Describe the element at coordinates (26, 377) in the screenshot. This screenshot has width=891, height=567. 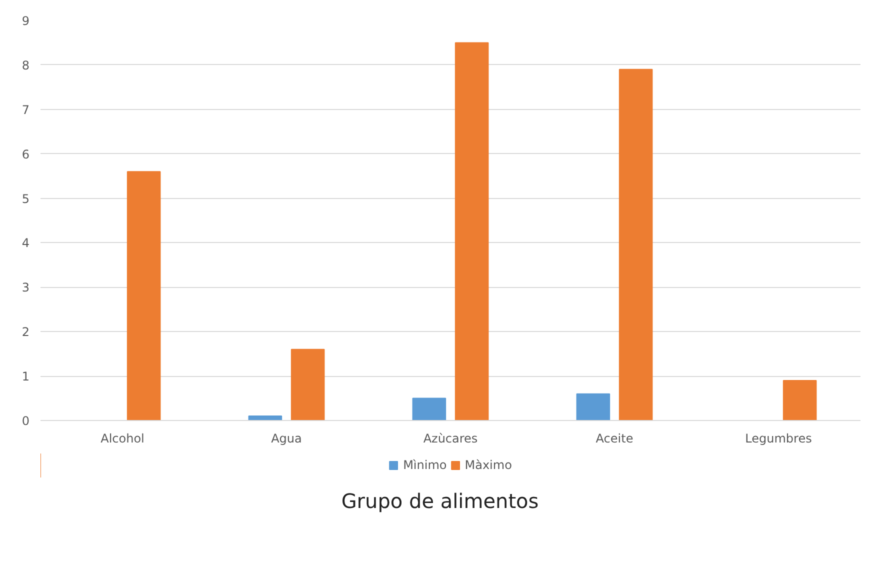
I see `y-tick-label: 1` at that location.